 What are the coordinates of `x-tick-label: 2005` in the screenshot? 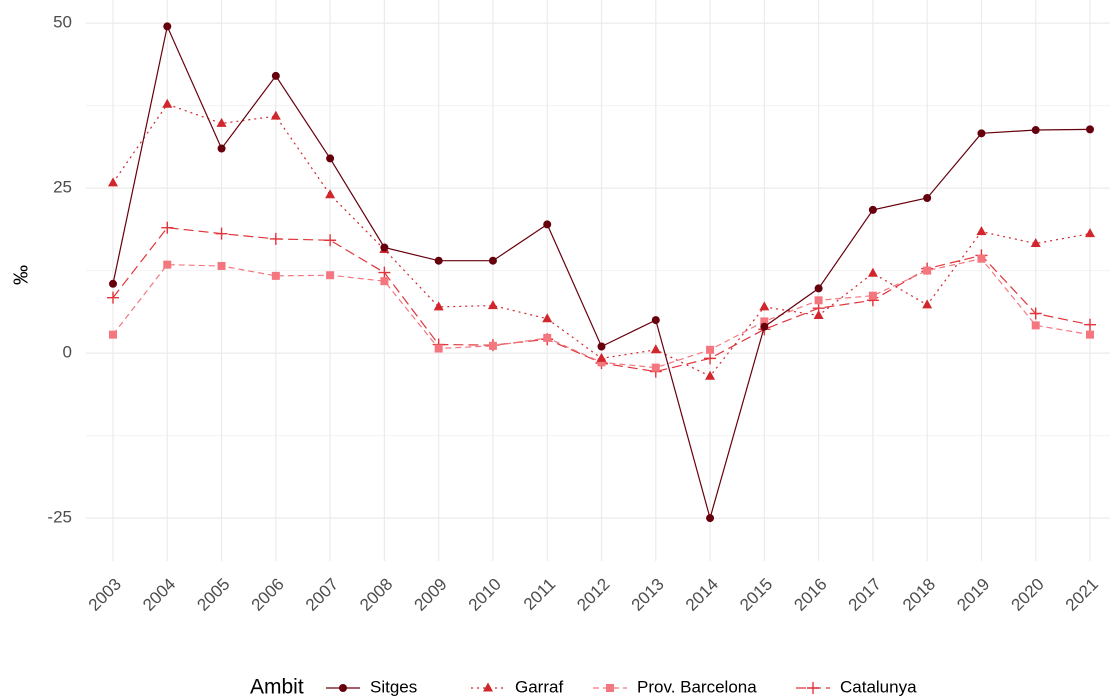 It's located at (213, 595).